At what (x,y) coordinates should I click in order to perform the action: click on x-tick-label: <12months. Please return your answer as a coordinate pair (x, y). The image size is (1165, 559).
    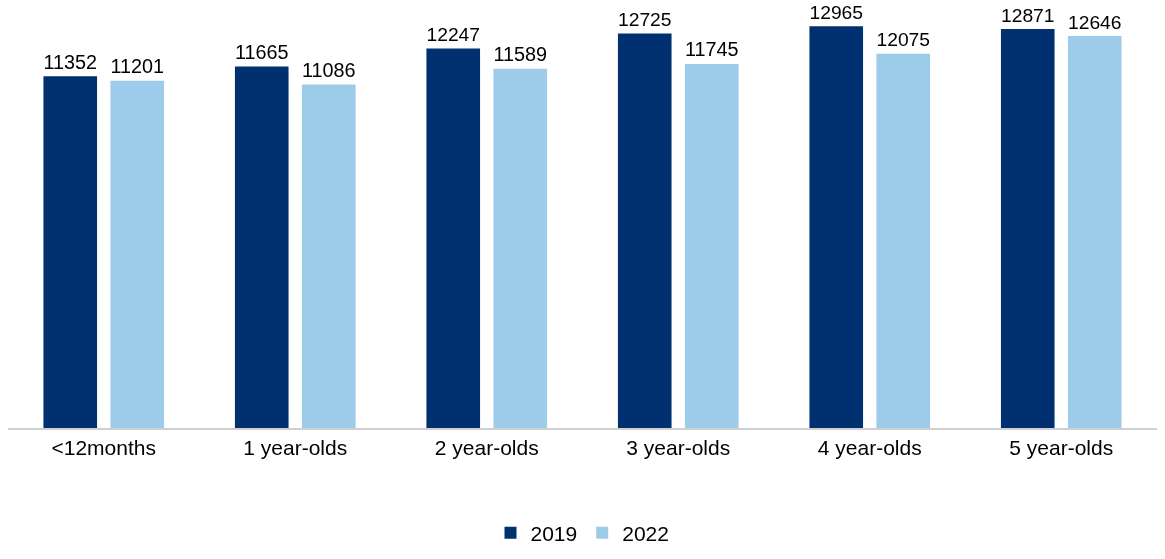
    Looking at the image, I should click on (103, 447).